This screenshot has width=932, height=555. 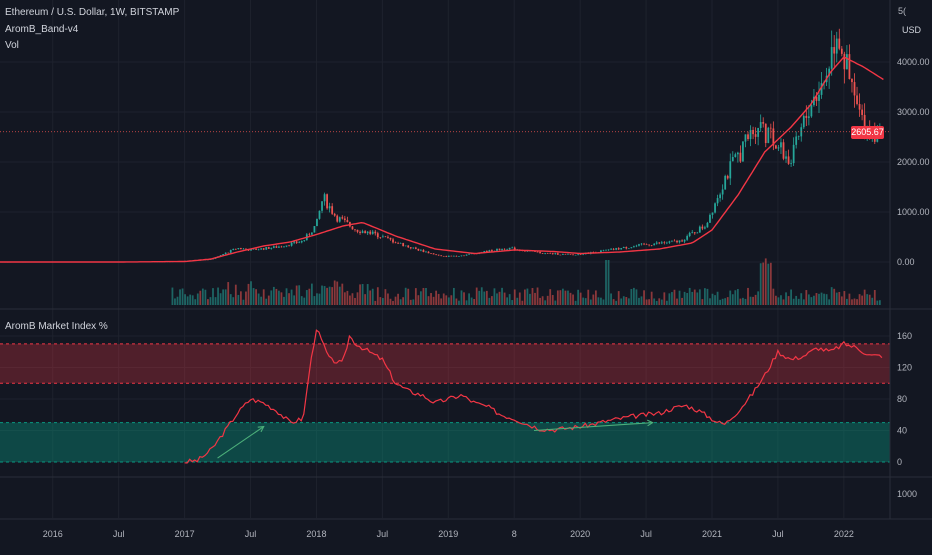 What do you see at coordinates (42, 29) in the screenshot?
I see `indicator-legend-band: AromB_Band-v4` at bounding box center [42, 29].